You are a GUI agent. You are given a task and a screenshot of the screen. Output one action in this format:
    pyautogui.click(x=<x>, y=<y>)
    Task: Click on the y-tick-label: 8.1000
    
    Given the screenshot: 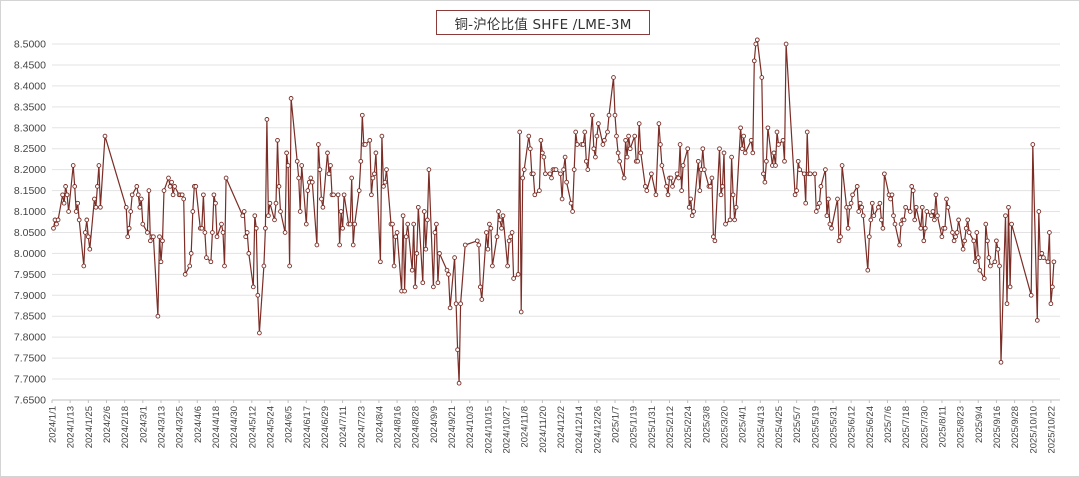 What is the action you would take?
    pyautogui.click(x=30, y=212)
    